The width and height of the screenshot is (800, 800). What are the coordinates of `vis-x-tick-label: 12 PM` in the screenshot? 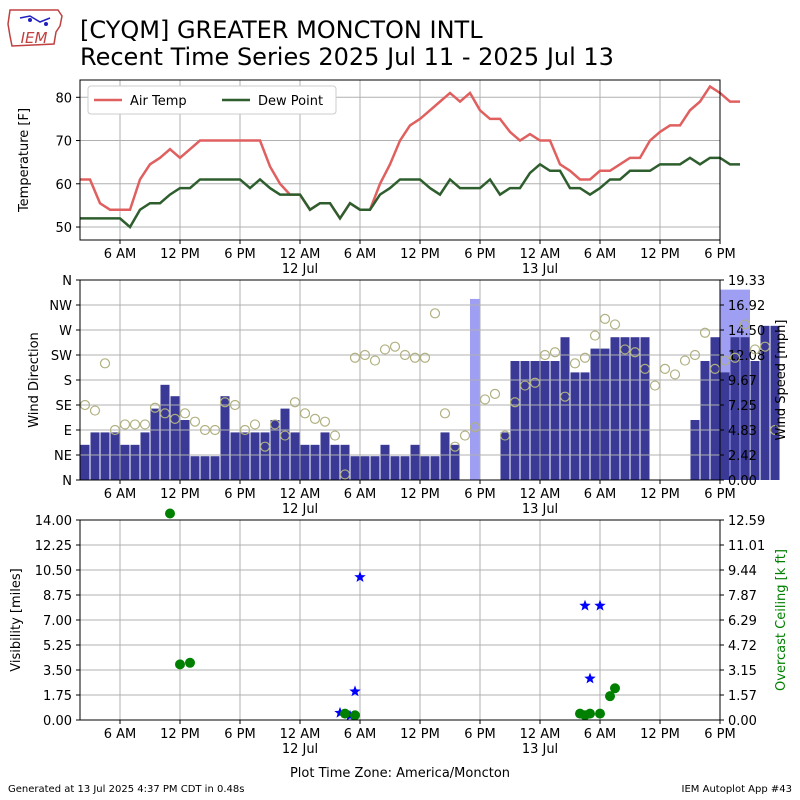 It's located at (420, 734).